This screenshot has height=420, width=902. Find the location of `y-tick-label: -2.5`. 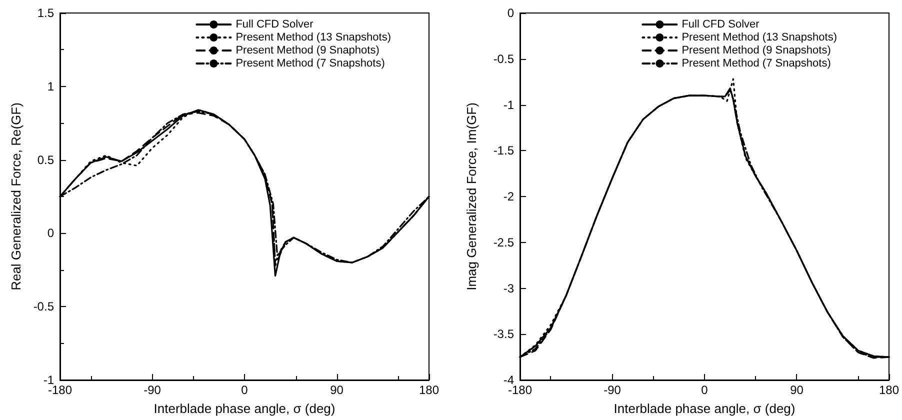

y-tick-label: -2.5 is located at coordinates (503, 242).